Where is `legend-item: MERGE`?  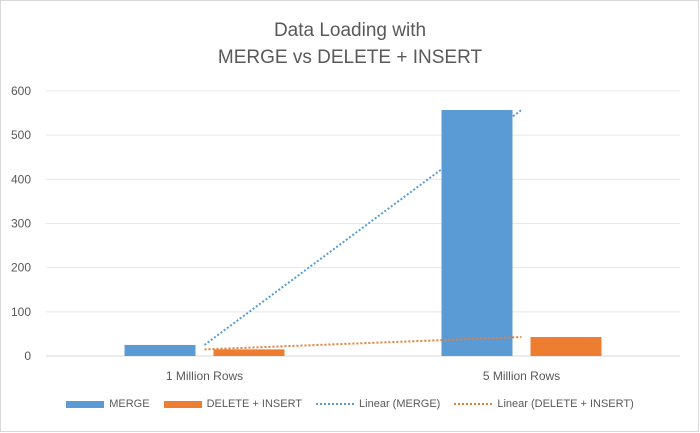
legend-item: MERGE is located at coordinates (108, 404).